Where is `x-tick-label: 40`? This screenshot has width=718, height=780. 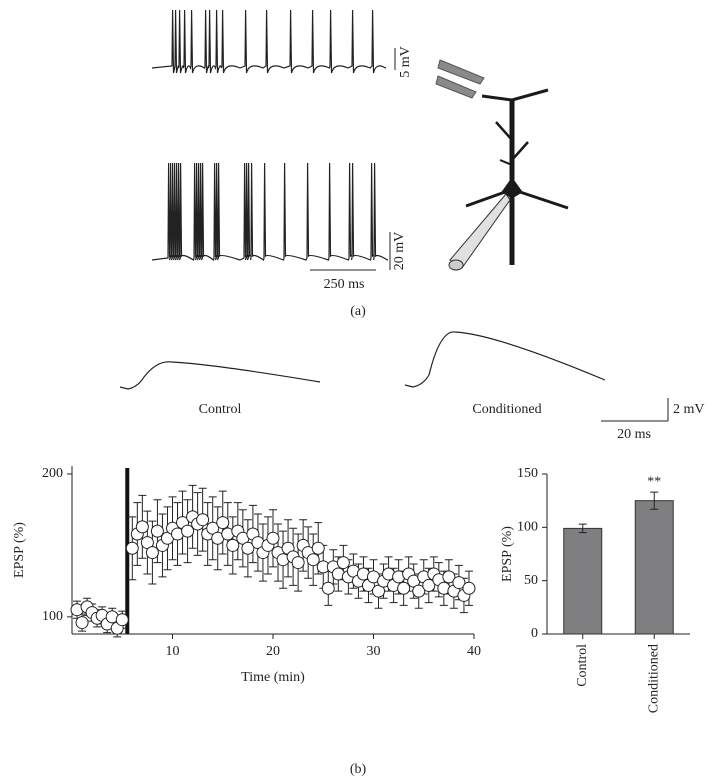
x-tick-label: 40 is located at coordinates (474, 651).